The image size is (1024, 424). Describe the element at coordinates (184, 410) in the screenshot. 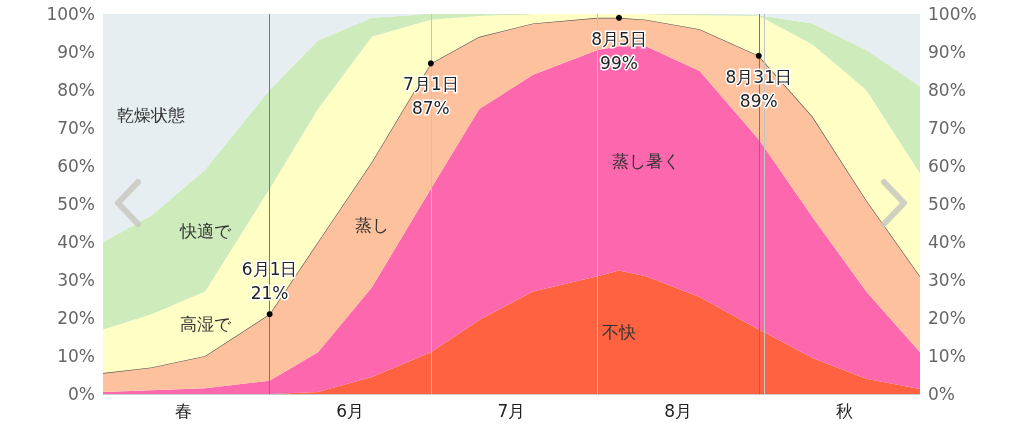

I see `x-tick-label: 春` at that location.